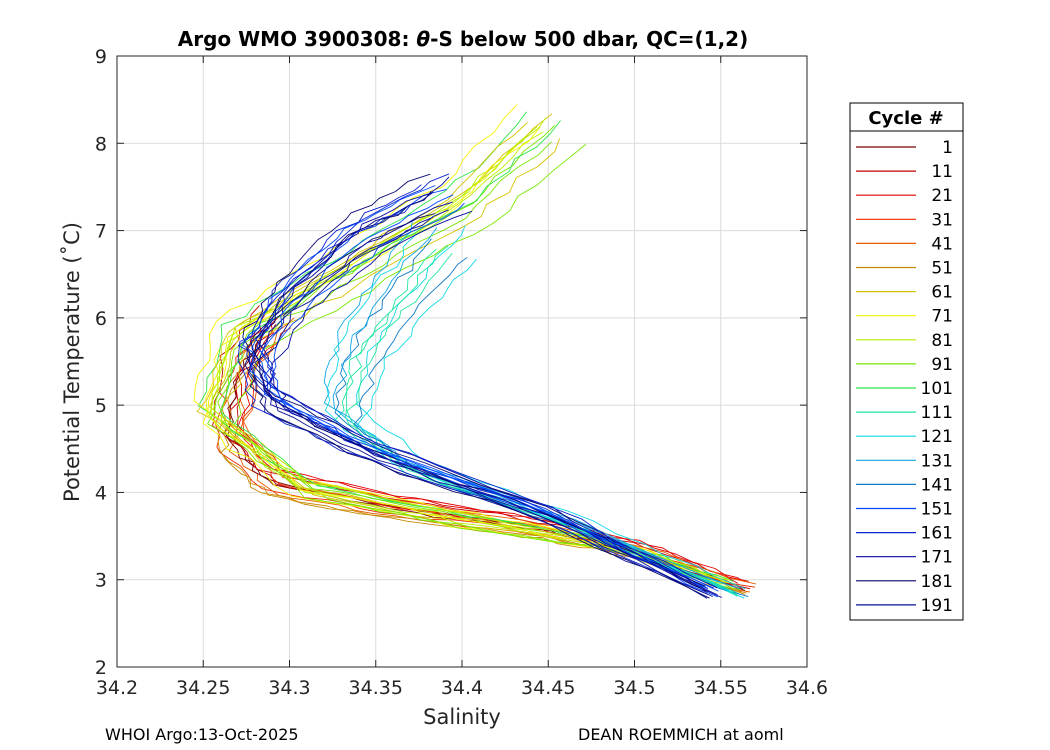 This screenshot has width=1050, height=750. What do you see at coordinates (942, 293) in the screenshot?
I see `legend-label-61: 61` at bounding box center [942, 293].